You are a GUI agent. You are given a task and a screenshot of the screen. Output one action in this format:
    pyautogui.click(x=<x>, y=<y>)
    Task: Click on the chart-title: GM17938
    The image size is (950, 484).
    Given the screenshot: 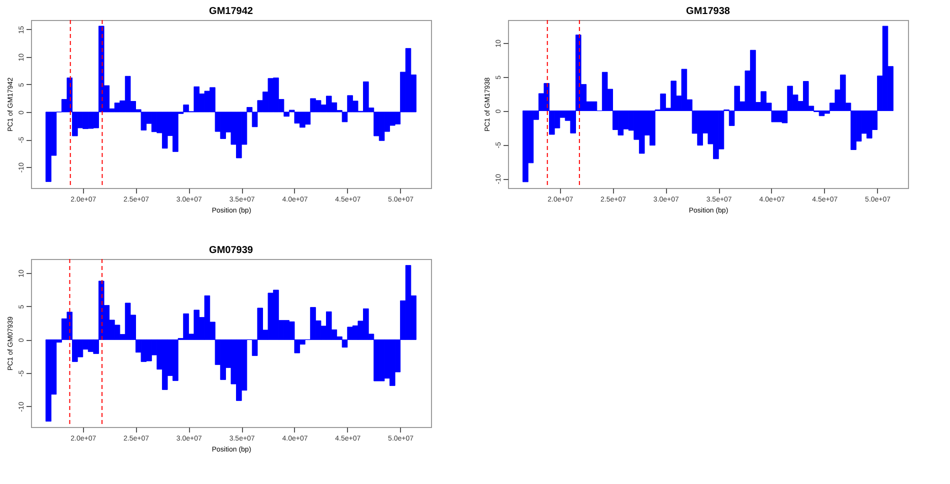 What is the action you would take?
    pyautogui.click(x=708, y=11)
    